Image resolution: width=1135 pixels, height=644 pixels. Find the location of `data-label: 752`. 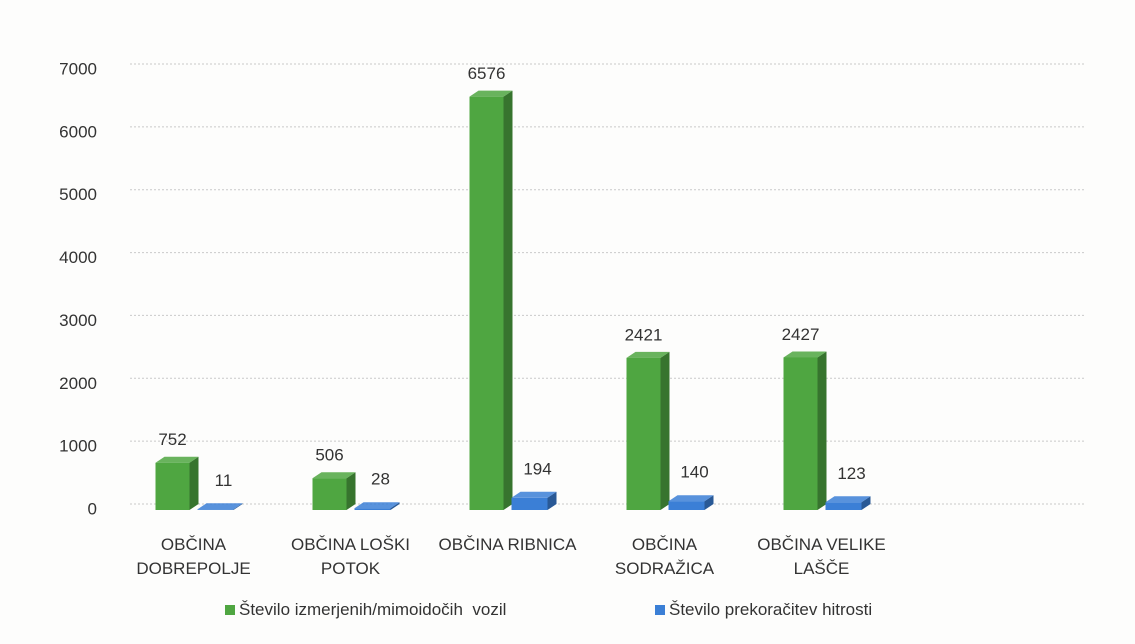

data-label: 752 is located at coordinates (172, 439).